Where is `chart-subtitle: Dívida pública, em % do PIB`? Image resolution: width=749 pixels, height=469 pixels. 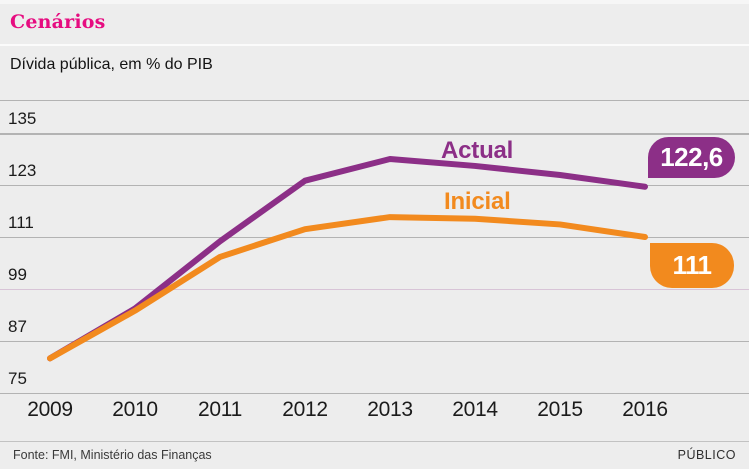 chart-subtitle: Dívida pública, em % do PIB is located at coordinates (111, 64).